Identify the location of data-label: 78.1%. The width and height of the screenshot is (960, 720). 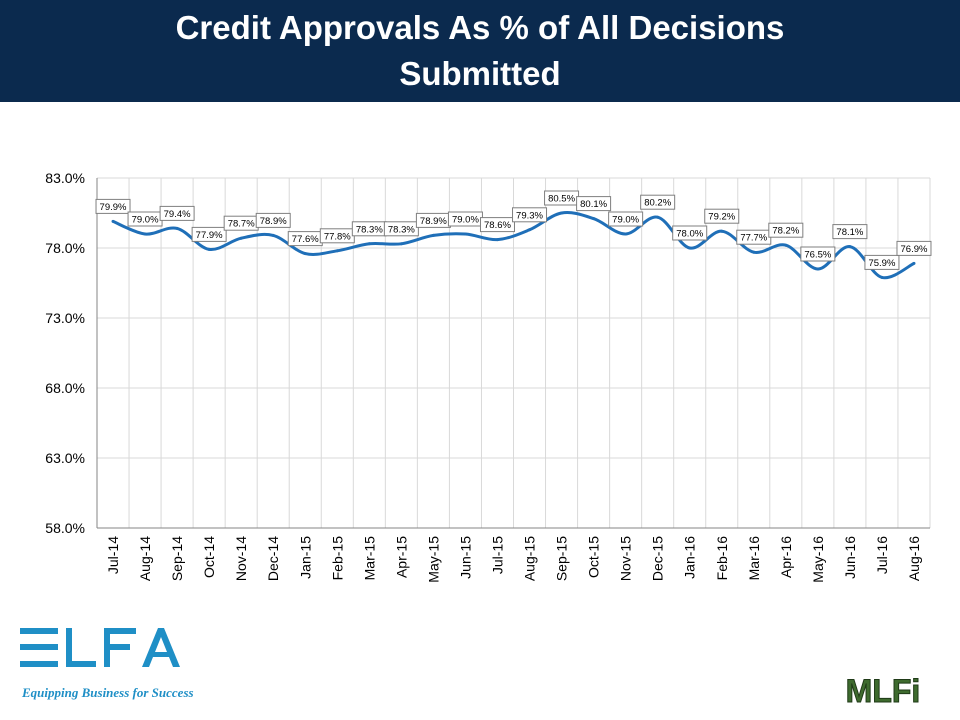
(849, 232).